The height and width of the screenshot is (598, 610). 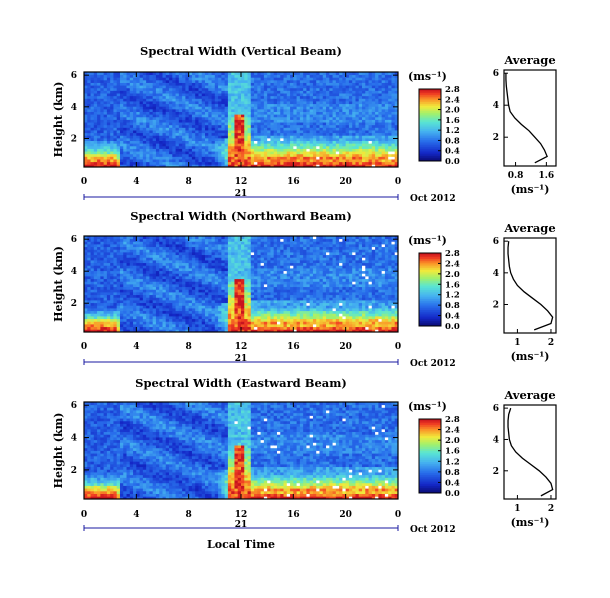 What do you see at coordinates (430, 115) in the screenshot?
I see `colorbar-segment` at bounding box center [430, 115].